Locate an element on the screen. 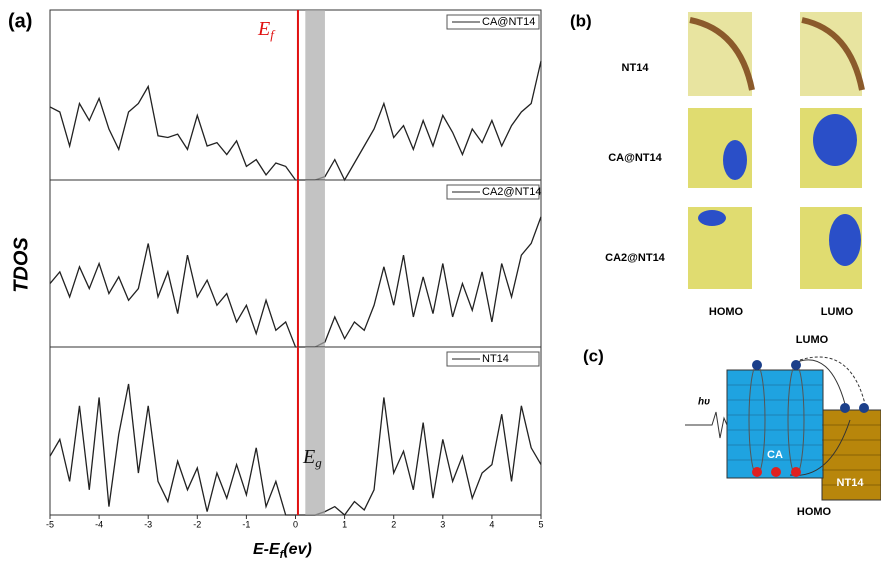 The image size is (881, 572). legend-label: NT14 is located at coordinates (495, 359).